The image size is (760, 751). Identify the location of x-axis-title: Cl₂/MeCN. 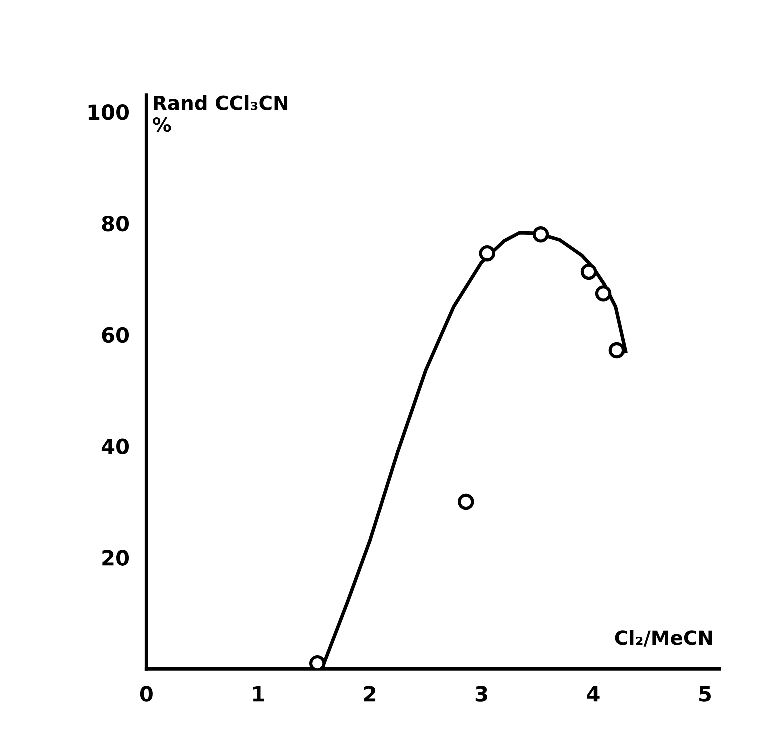
(663, 638).